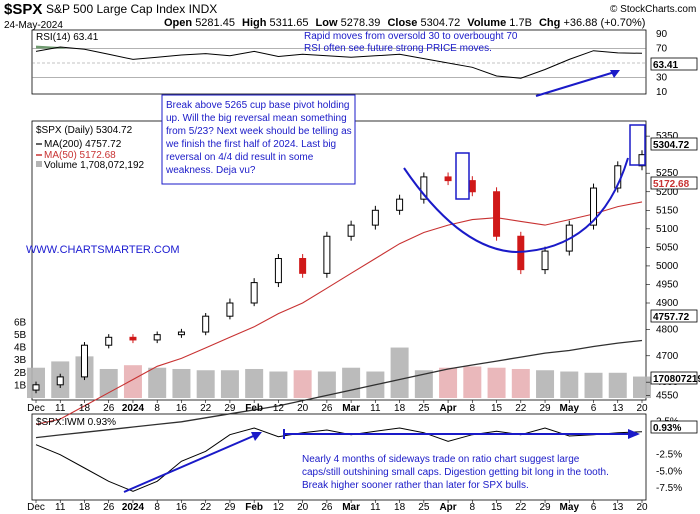 The width and height of the screenshot is (700, 514). I want to click on ratio-value-badge: 0.93%, so click(667, 428).